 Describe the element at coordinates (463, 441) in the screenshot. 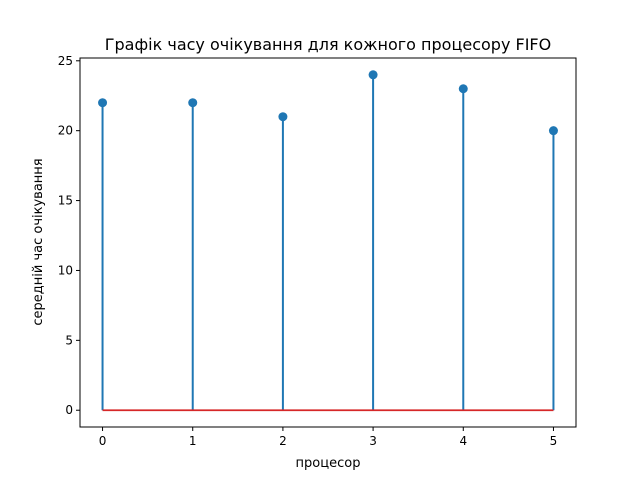

I see `x-tick-label: 4` at that location.